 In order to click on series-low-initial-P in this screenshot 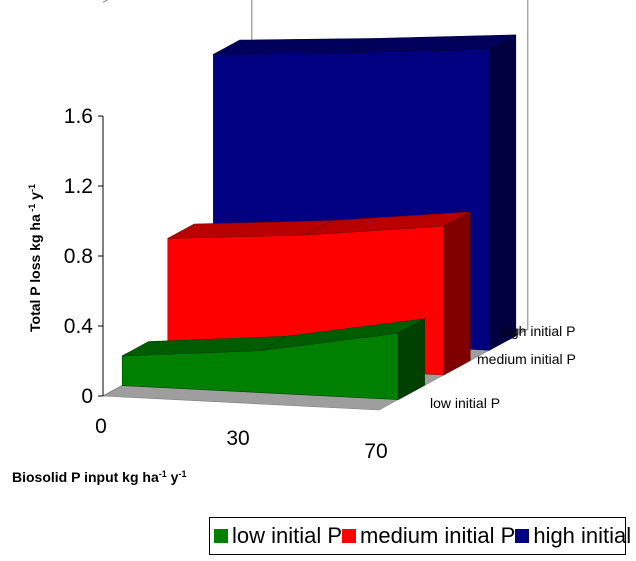, I will do `click(273, 359)`.